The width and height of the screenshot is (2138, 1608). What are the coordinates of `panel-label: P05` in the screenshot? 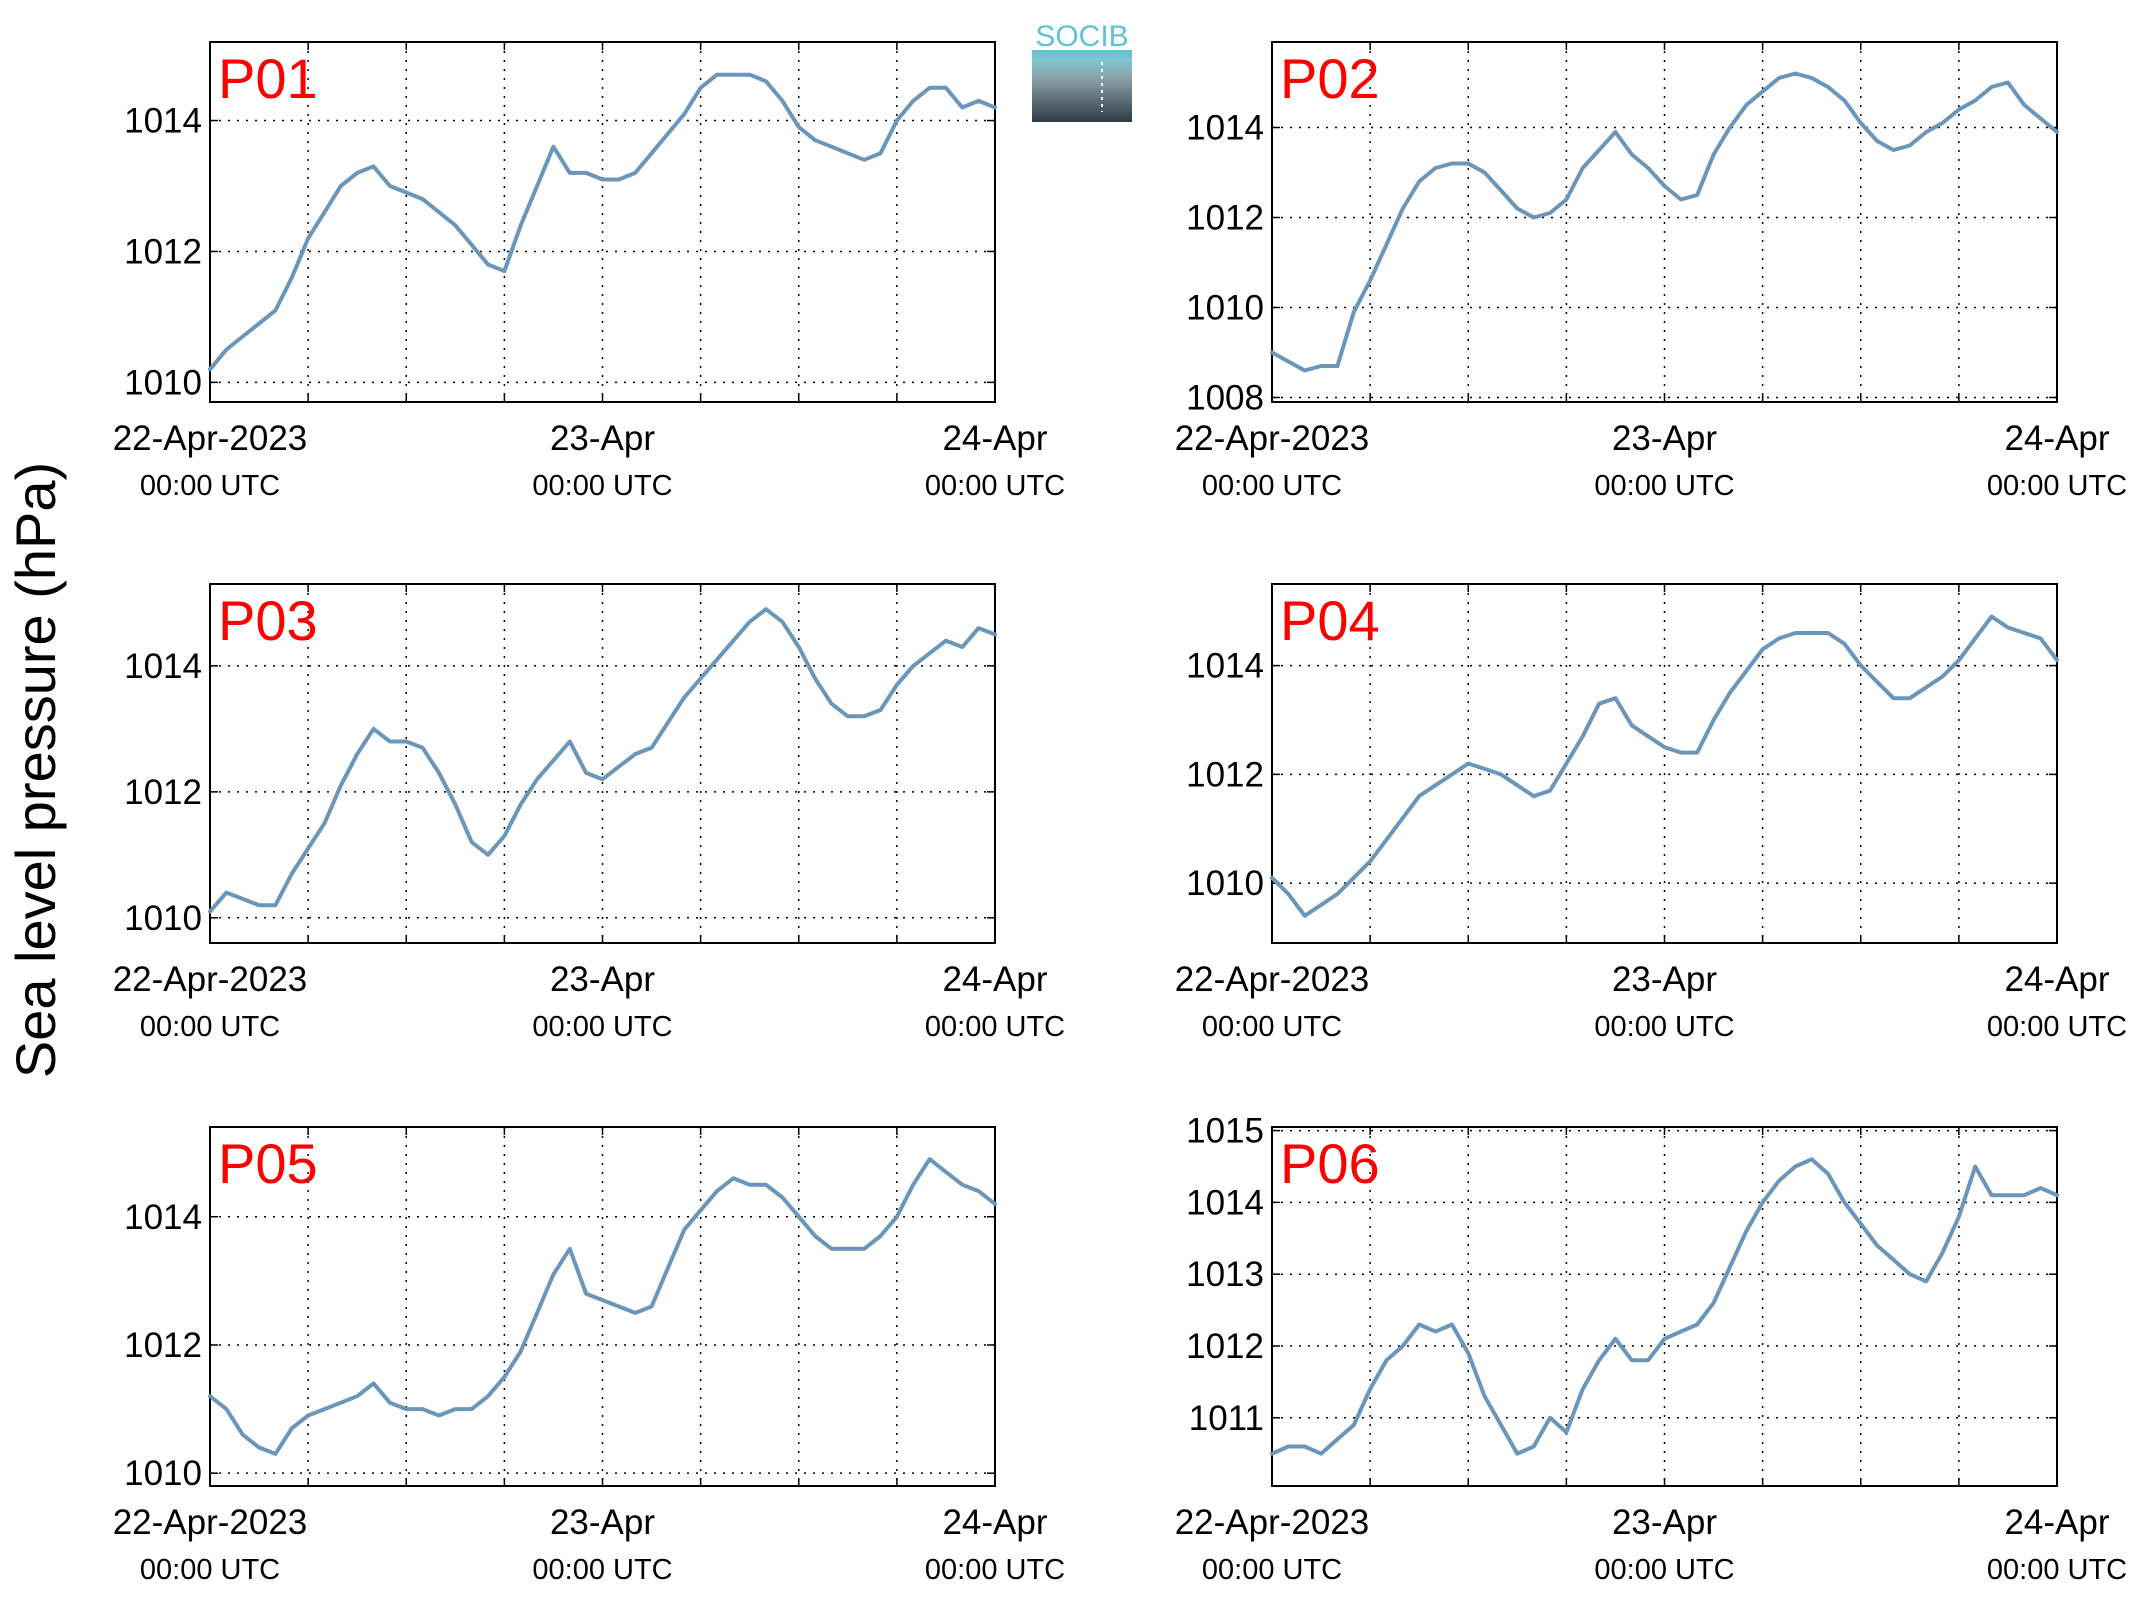 It's located at (268, 1163).